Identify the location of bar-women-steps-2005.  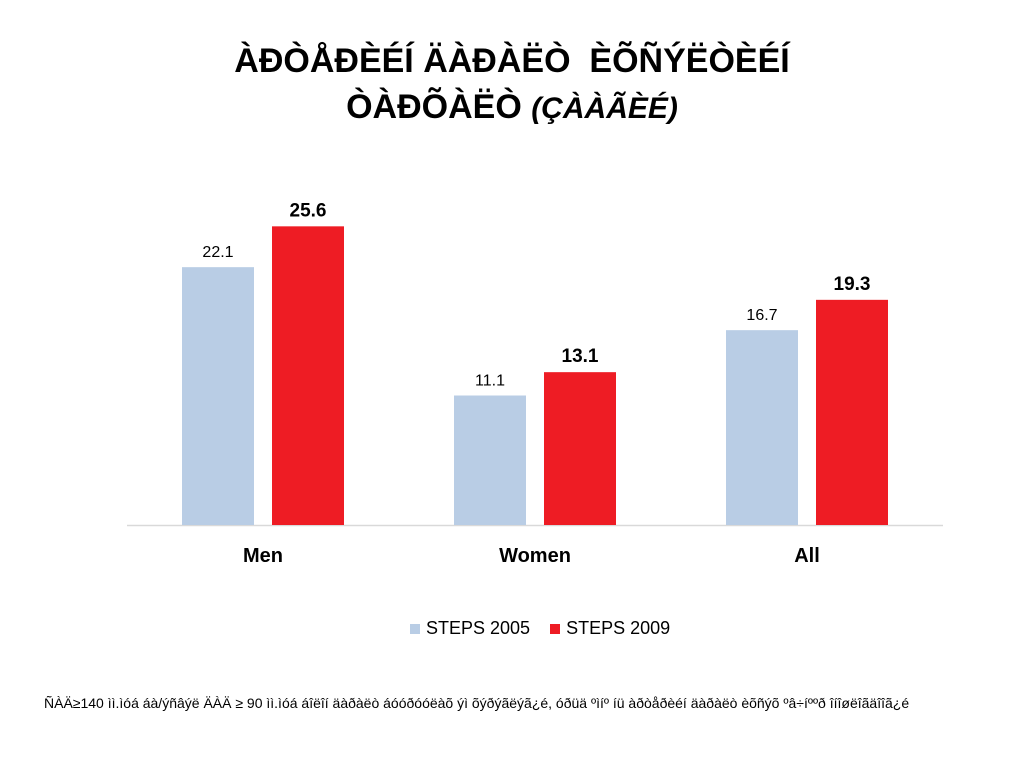
(490, 460).